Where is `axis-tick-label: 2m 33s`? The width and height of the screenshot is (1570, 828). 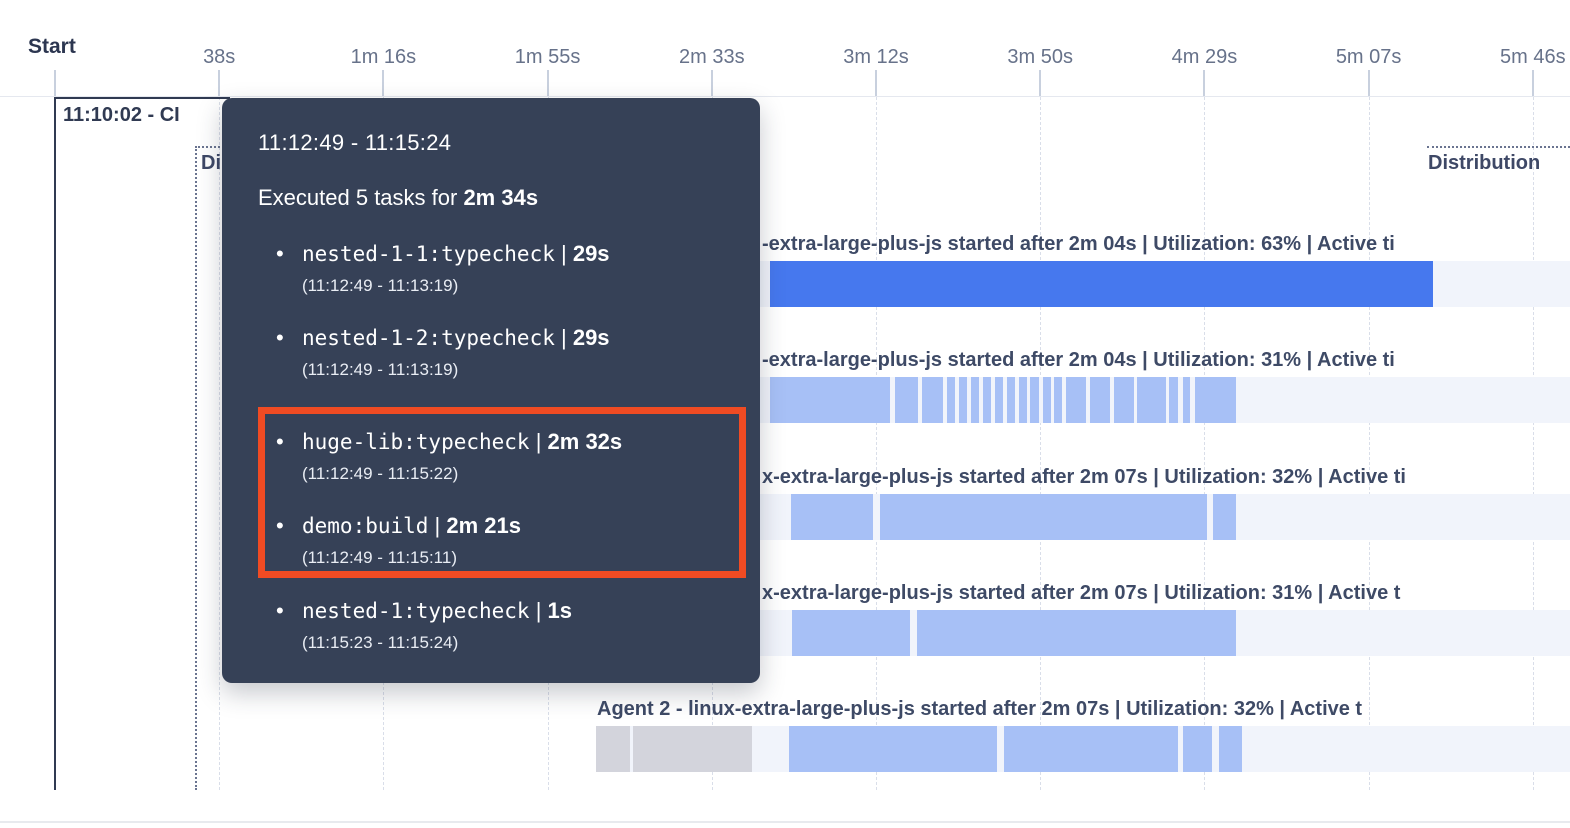 axis-tick-label: 2m 33s is located at coordinates (712, 57).